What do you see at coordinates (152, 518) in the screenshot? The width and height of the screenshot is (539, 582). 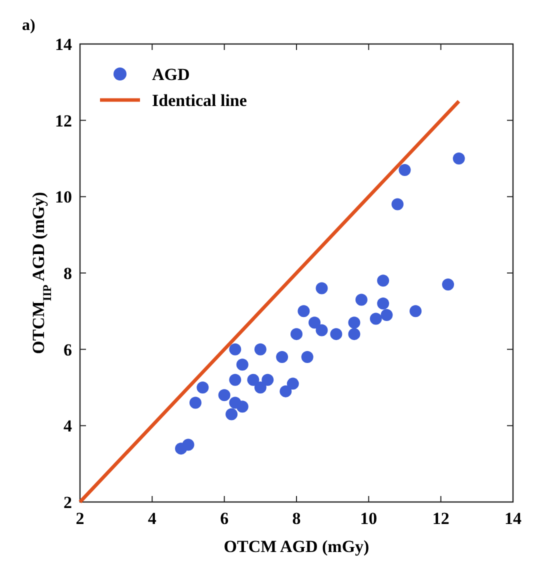 I see `x-tick-label: 4` at bounding box center [152, 518].